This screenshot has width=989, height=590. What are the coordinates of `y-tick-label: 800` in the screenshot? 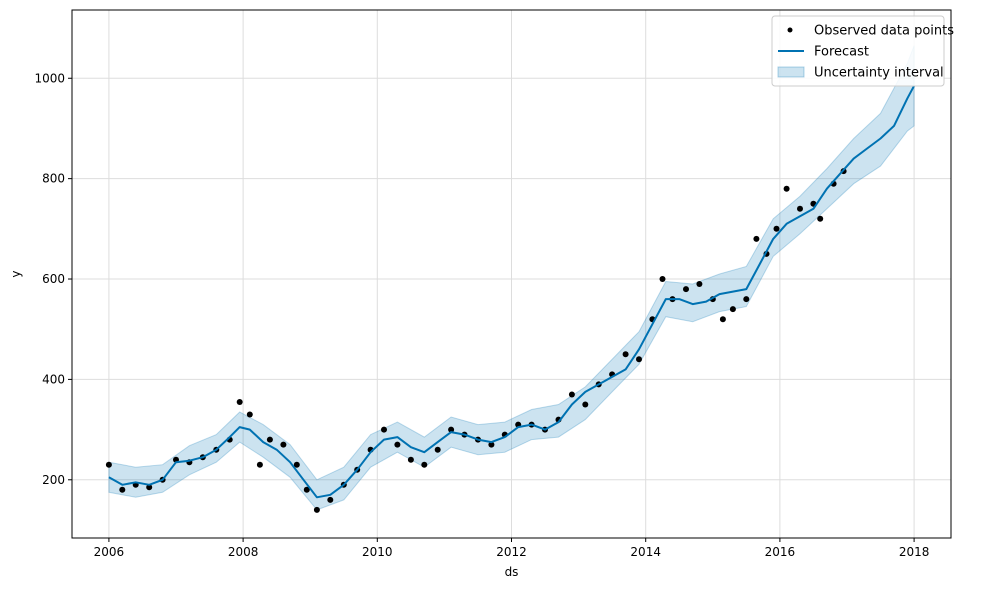 It's located at (53, 179).